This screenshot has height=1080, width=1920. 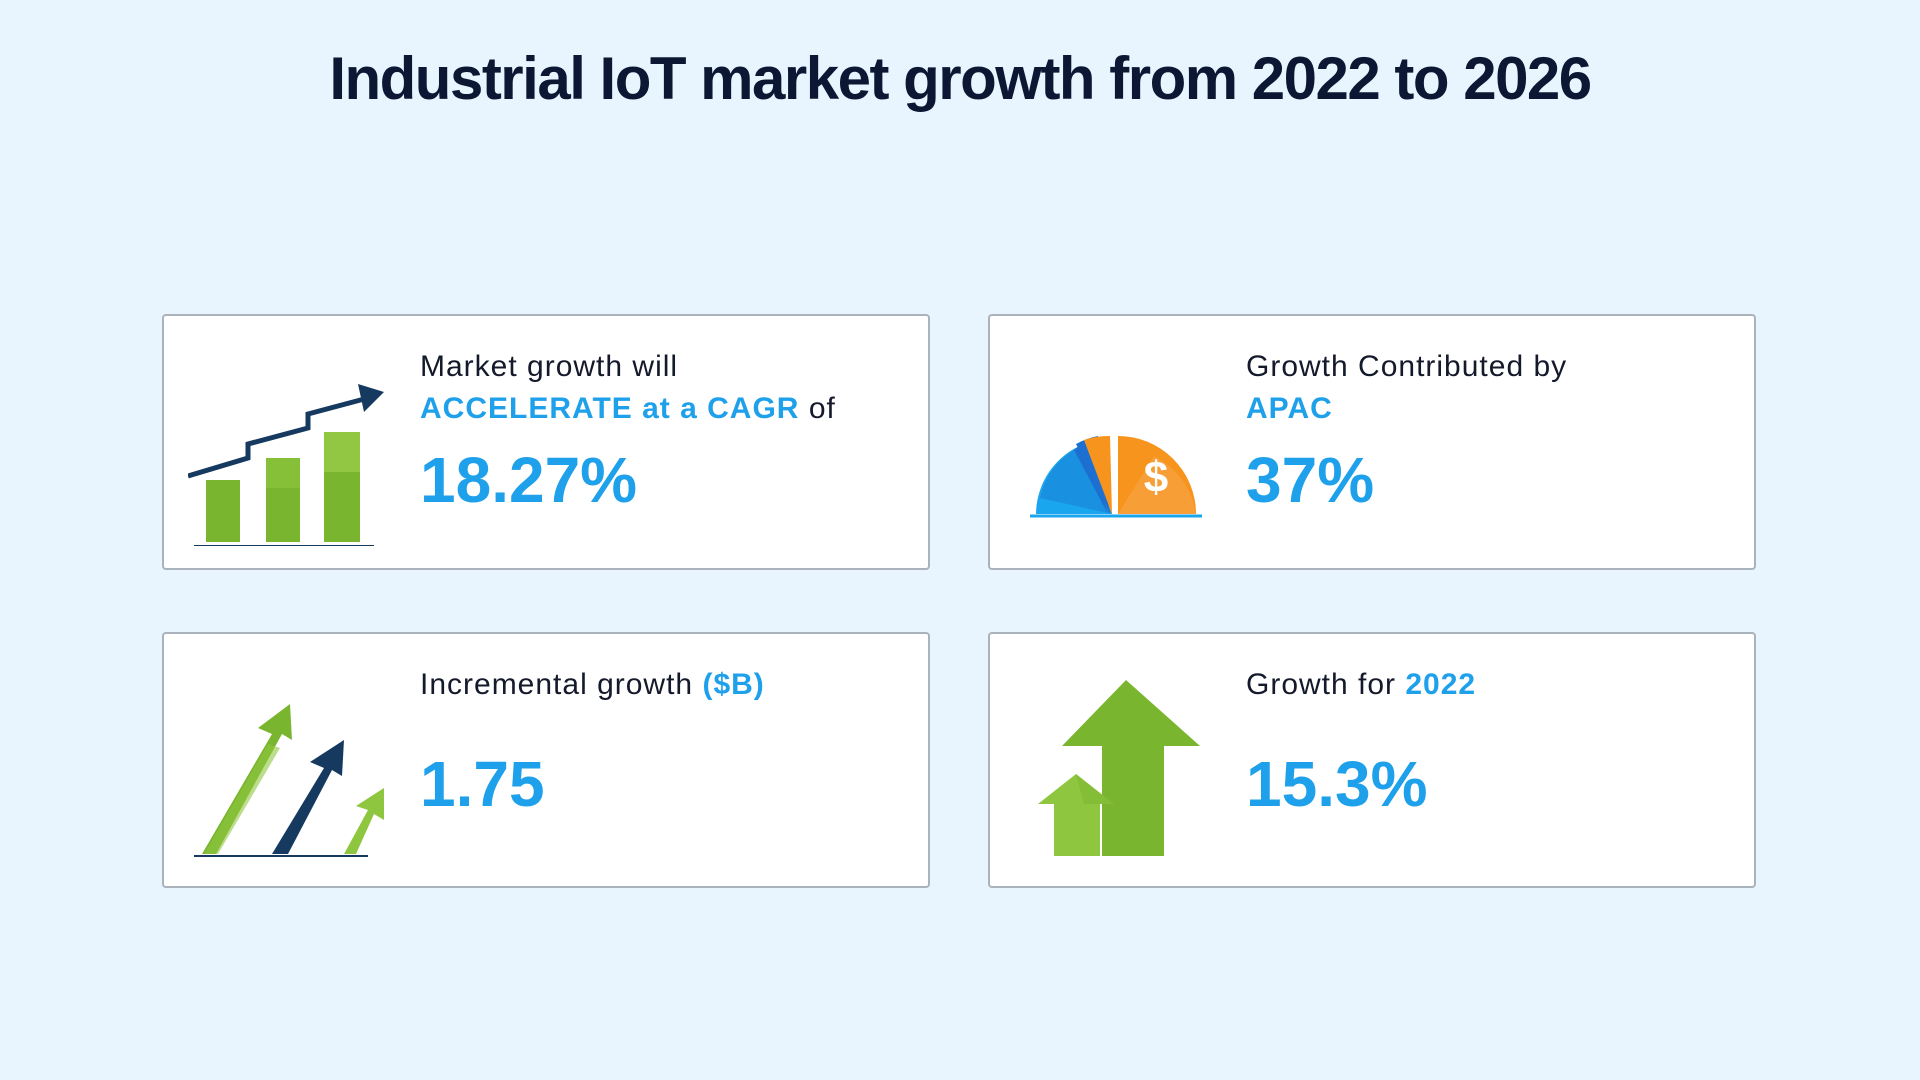 I want to click on apac-card: $ Growth Contributed by APAC 37%, so click(x=1372, y=442).